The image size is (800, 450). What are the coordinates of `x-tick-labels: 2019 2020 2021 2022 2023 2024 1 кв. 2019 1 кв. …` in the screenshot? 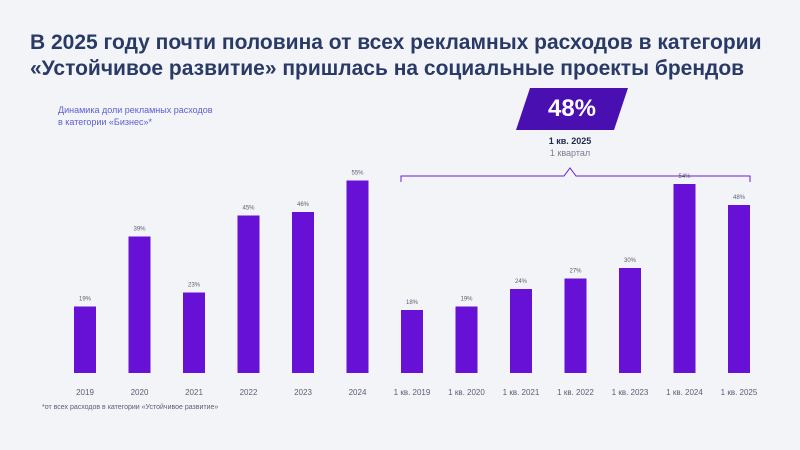 It's located at (417, 392).